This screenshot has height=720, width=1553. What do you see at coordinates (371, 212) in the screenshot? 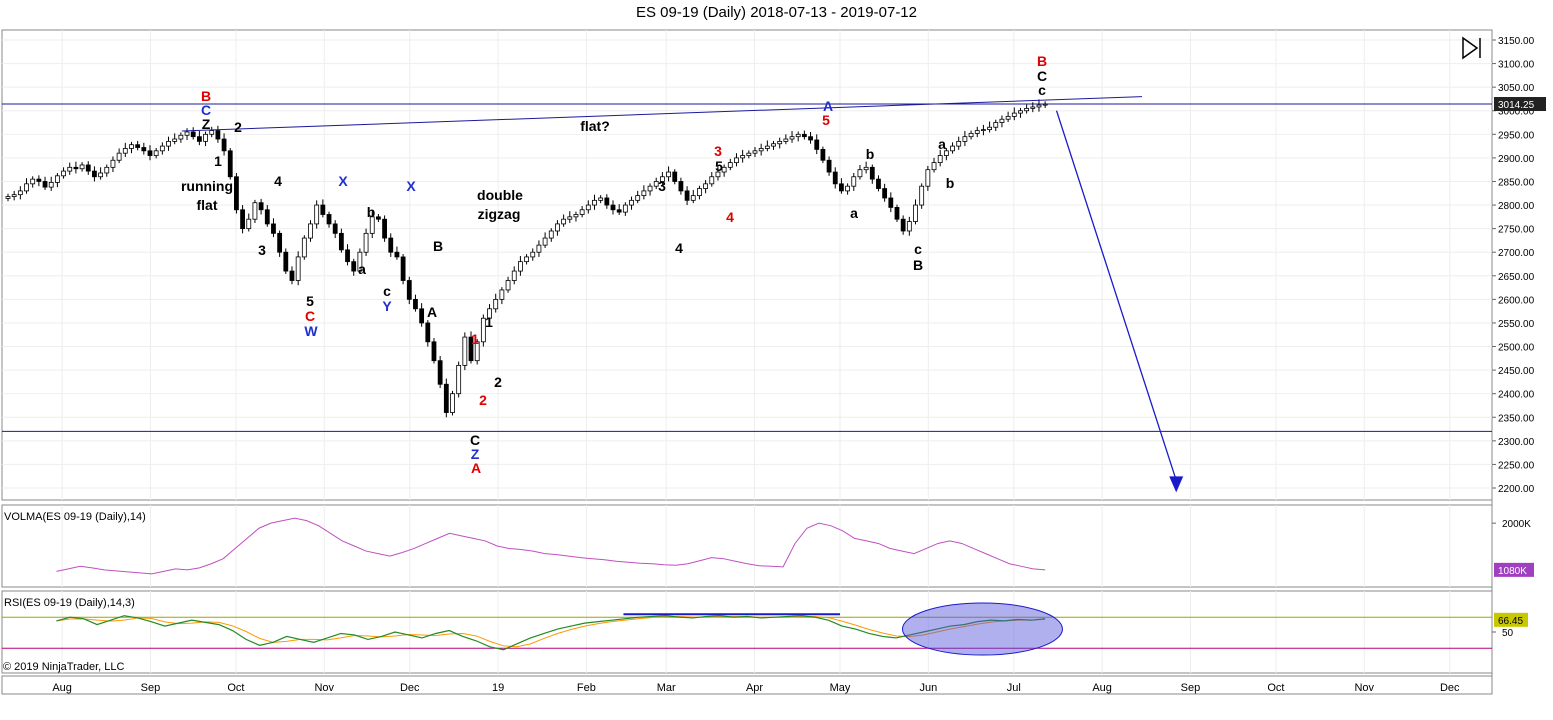
I see `wave-label: b` at bounding box center [371, 212].